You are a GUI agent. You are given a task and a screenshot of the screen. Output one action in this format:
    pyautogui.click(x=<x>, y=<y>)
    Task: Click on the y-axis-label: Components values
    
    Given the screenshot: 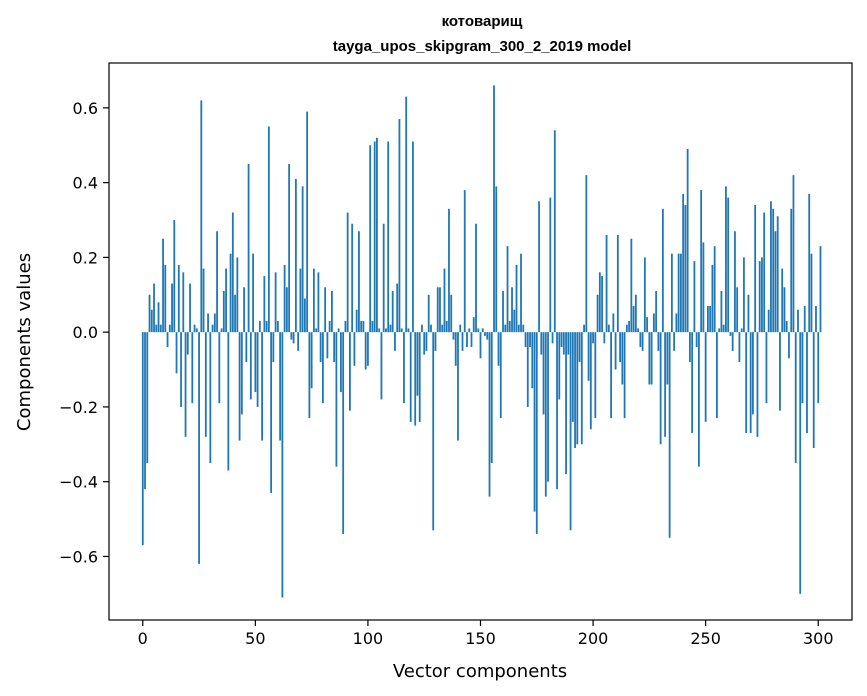 What is the action you would take?
    pyautogui.click(x=24, y=342)
    